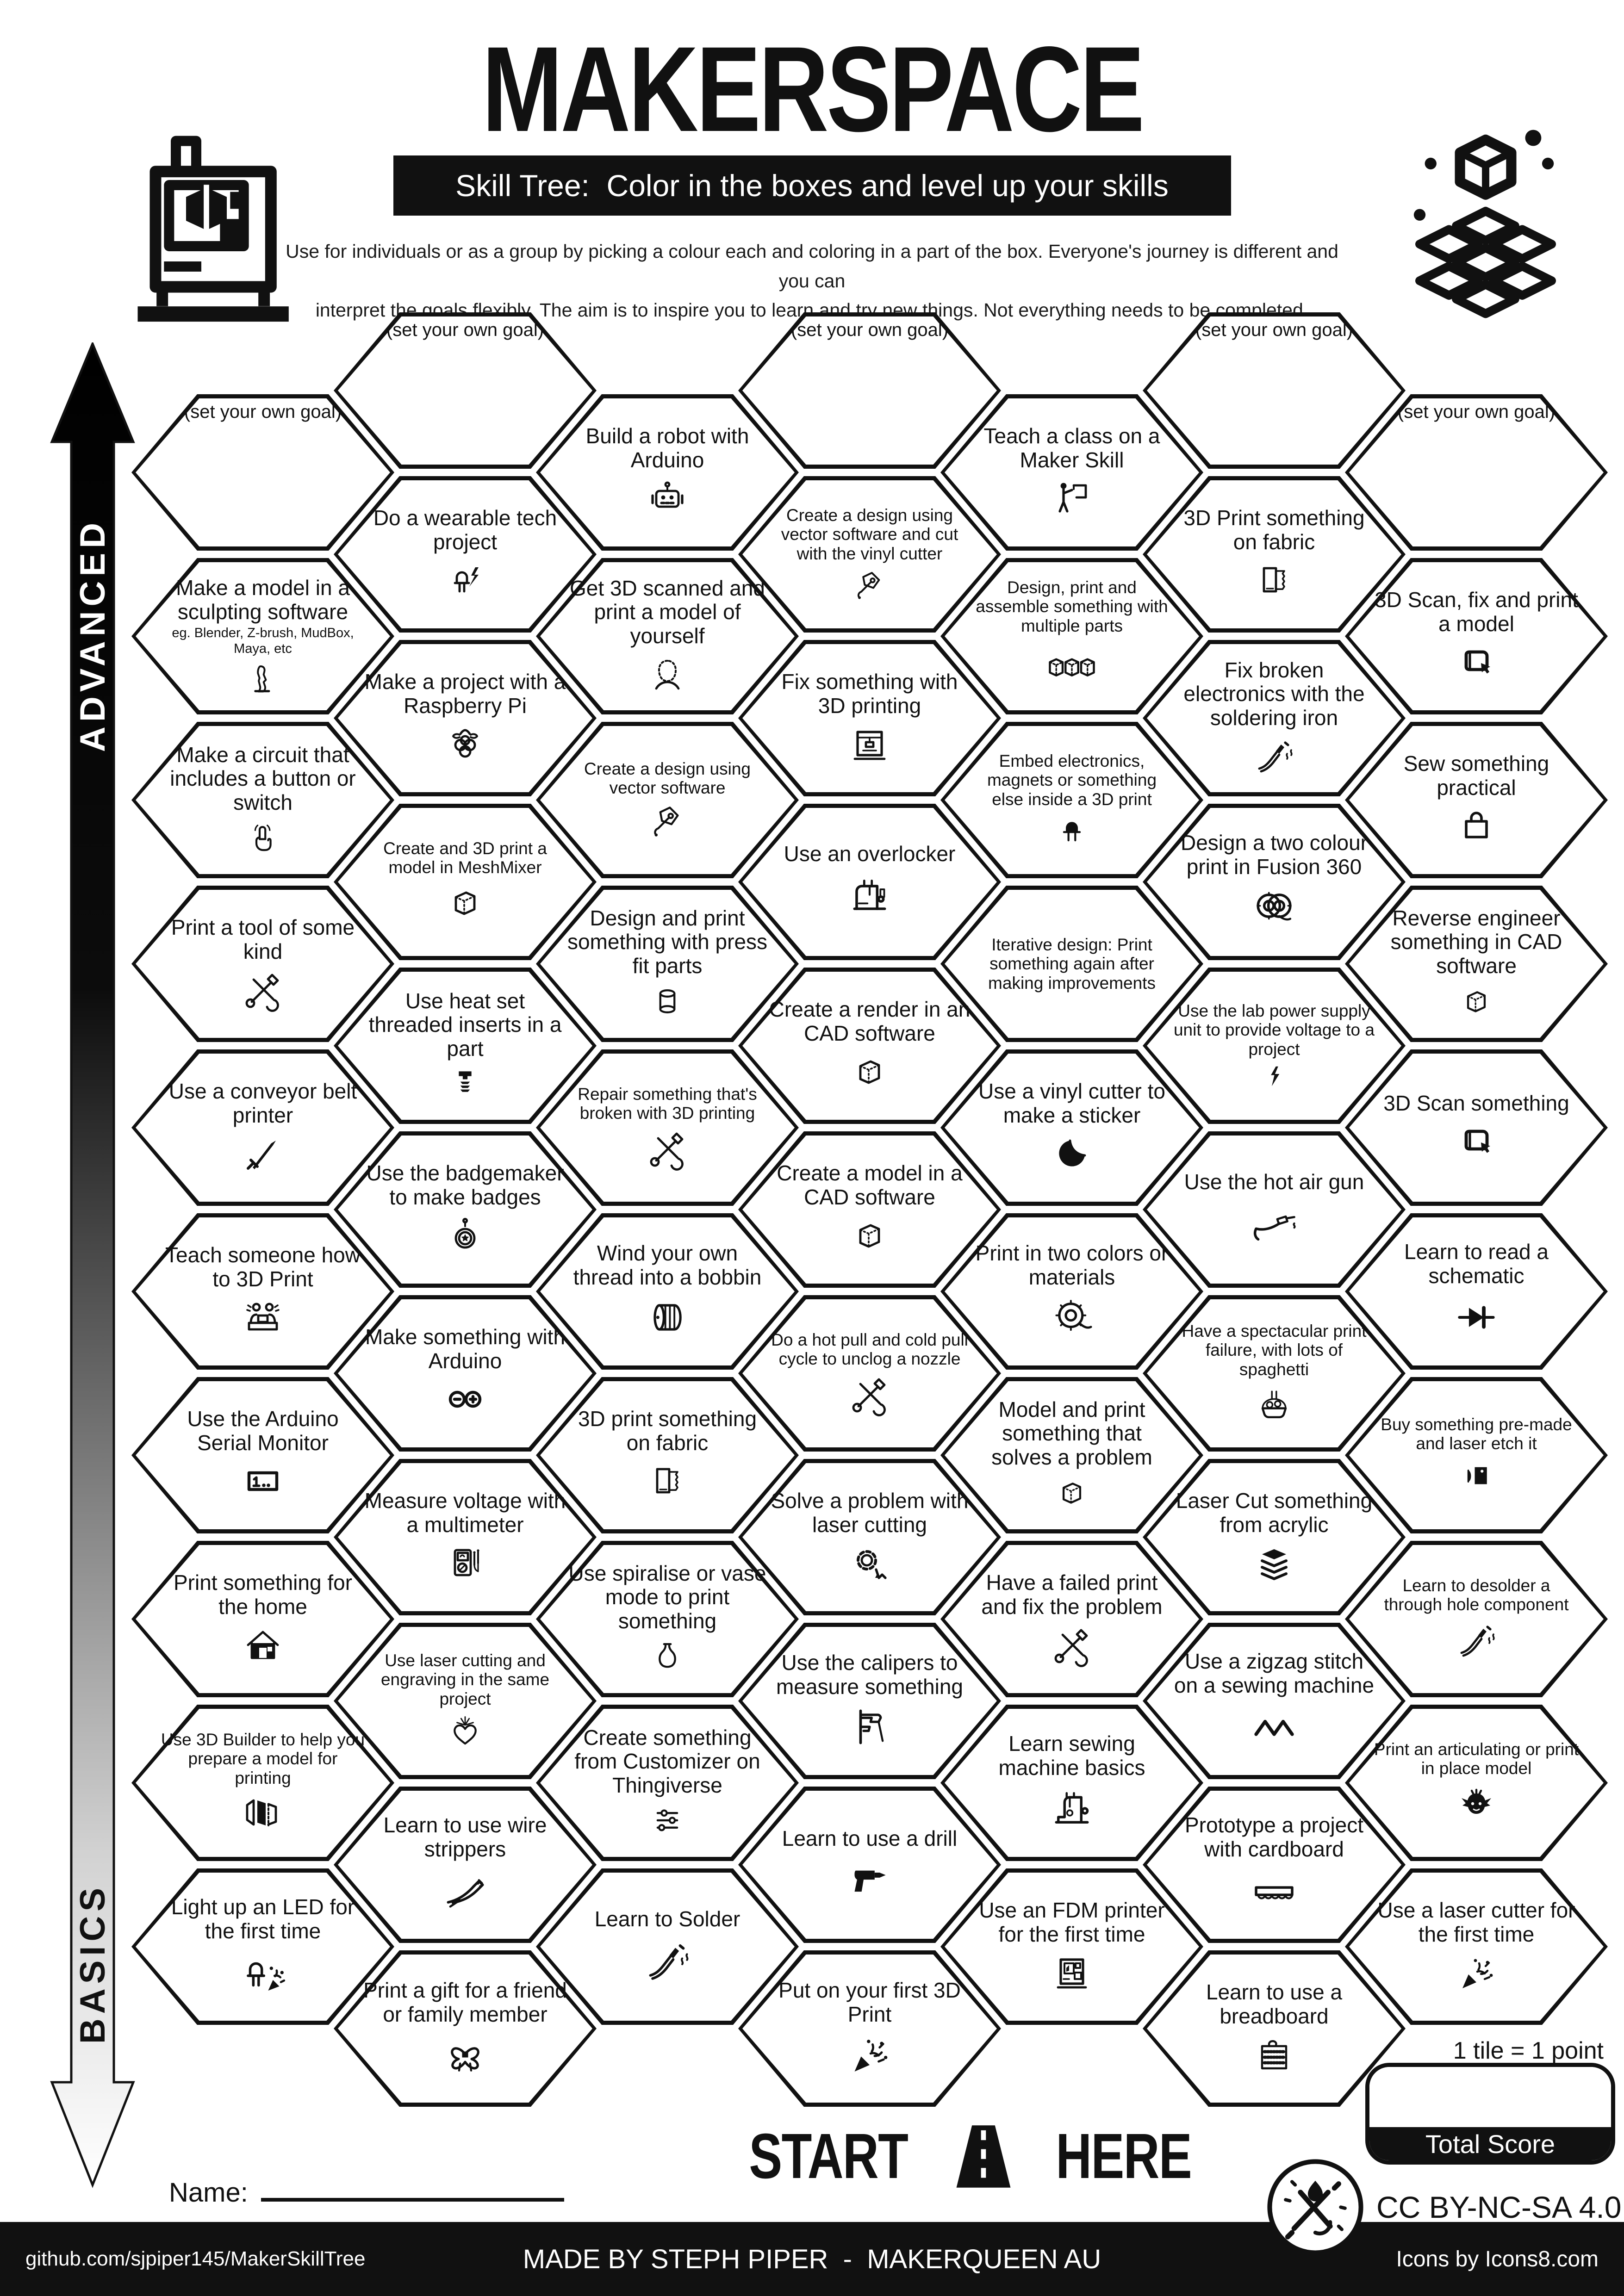 The width and height of the screenshot is (1624, 2296). I want to click on footer-icons-credit: Icons by Icons8.com, so click(1497, 2258).